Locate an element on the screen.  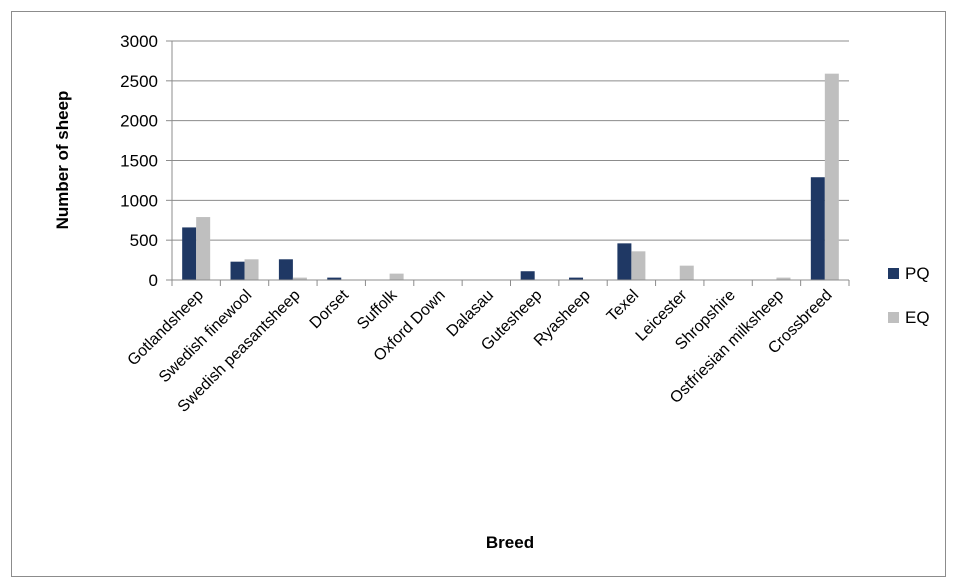
y-axis-title: Number of sheep is located at coordinates (62, 160).